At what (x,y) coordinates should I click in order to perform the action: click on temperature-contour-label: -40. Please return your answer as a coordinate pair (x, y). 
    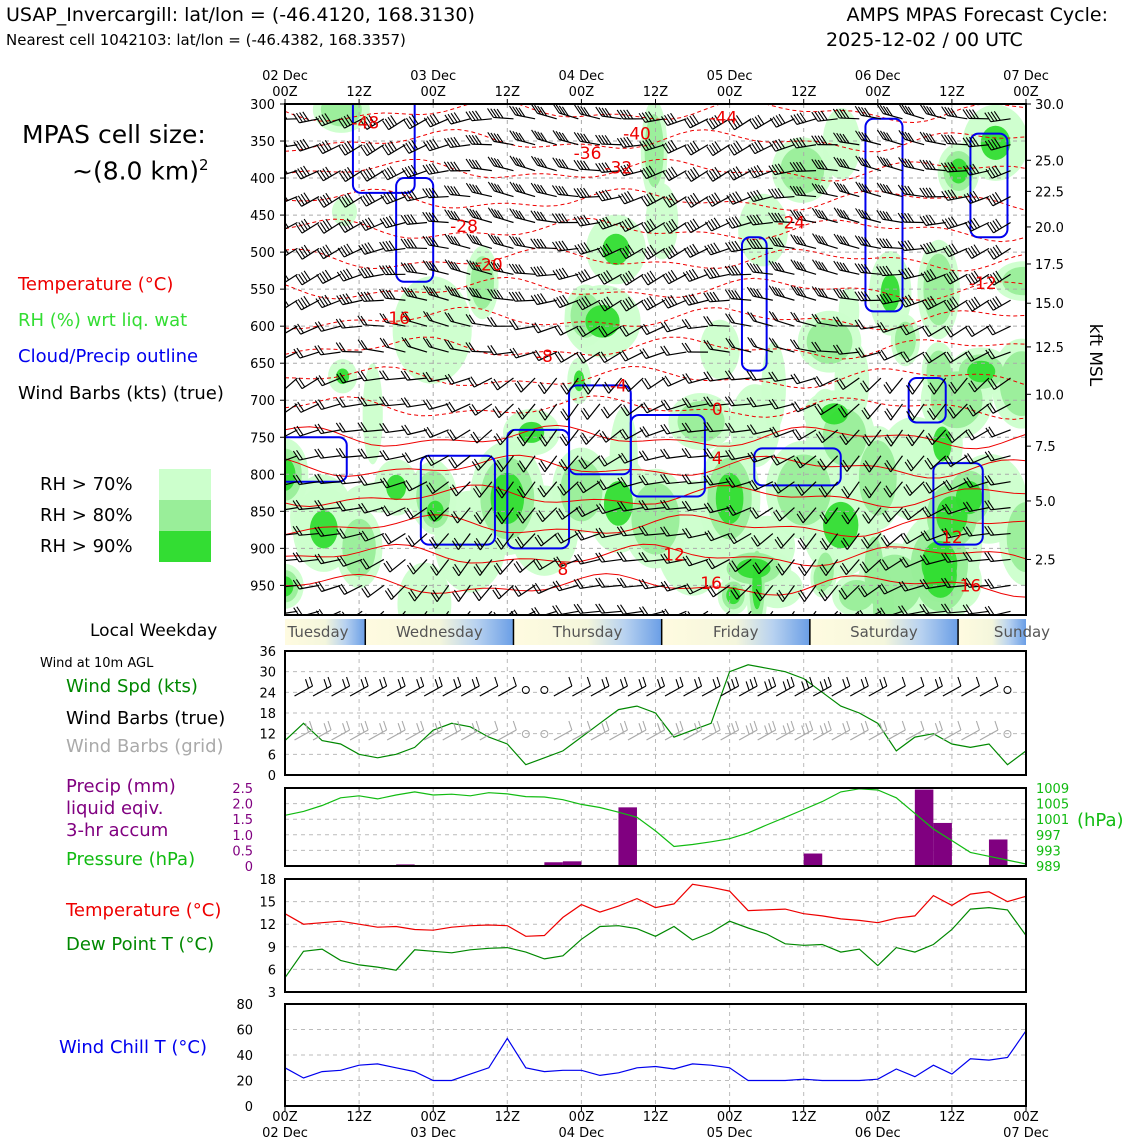
    Looking at the image, I should click on (637, 135).